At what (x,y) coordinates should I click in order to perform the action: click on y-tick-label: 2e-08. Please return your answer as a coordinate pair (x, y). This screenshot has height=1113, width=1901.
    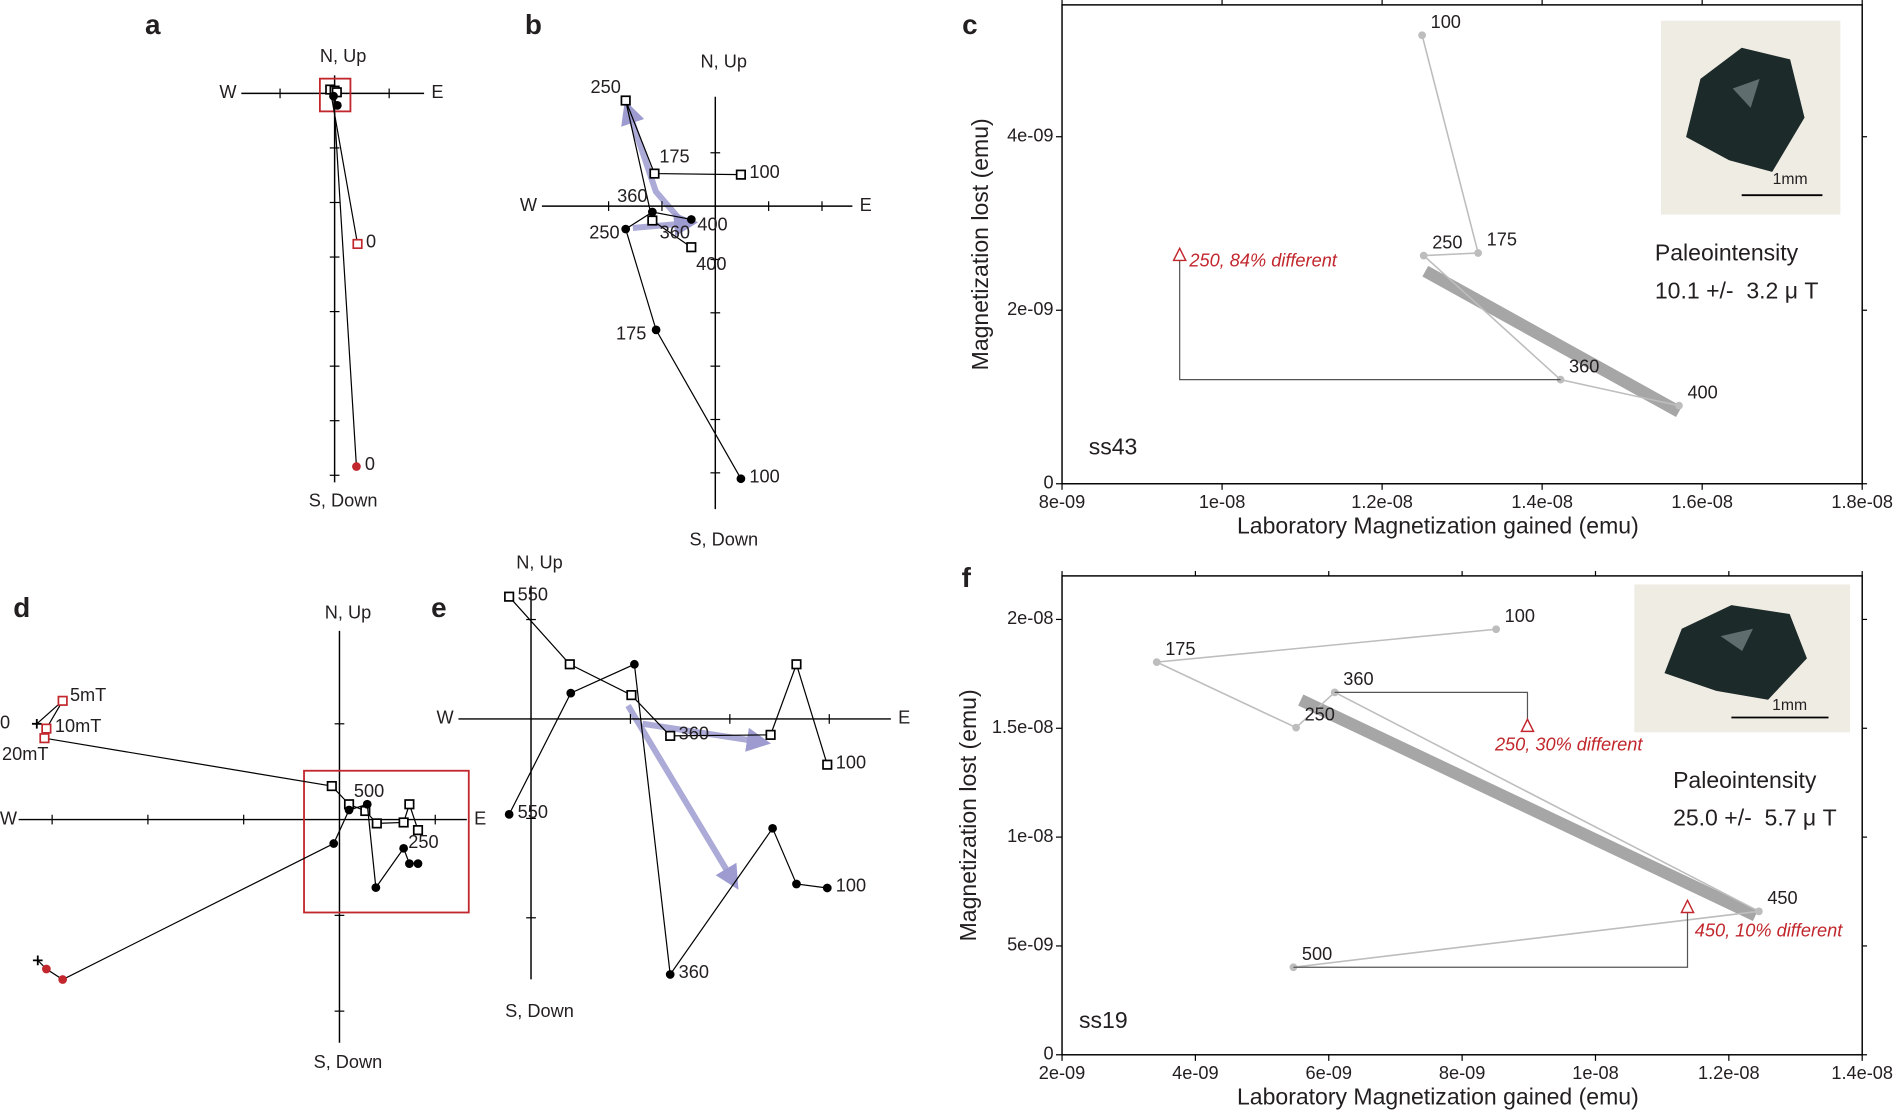
    Looking at the image, I should click on (1030, 618).